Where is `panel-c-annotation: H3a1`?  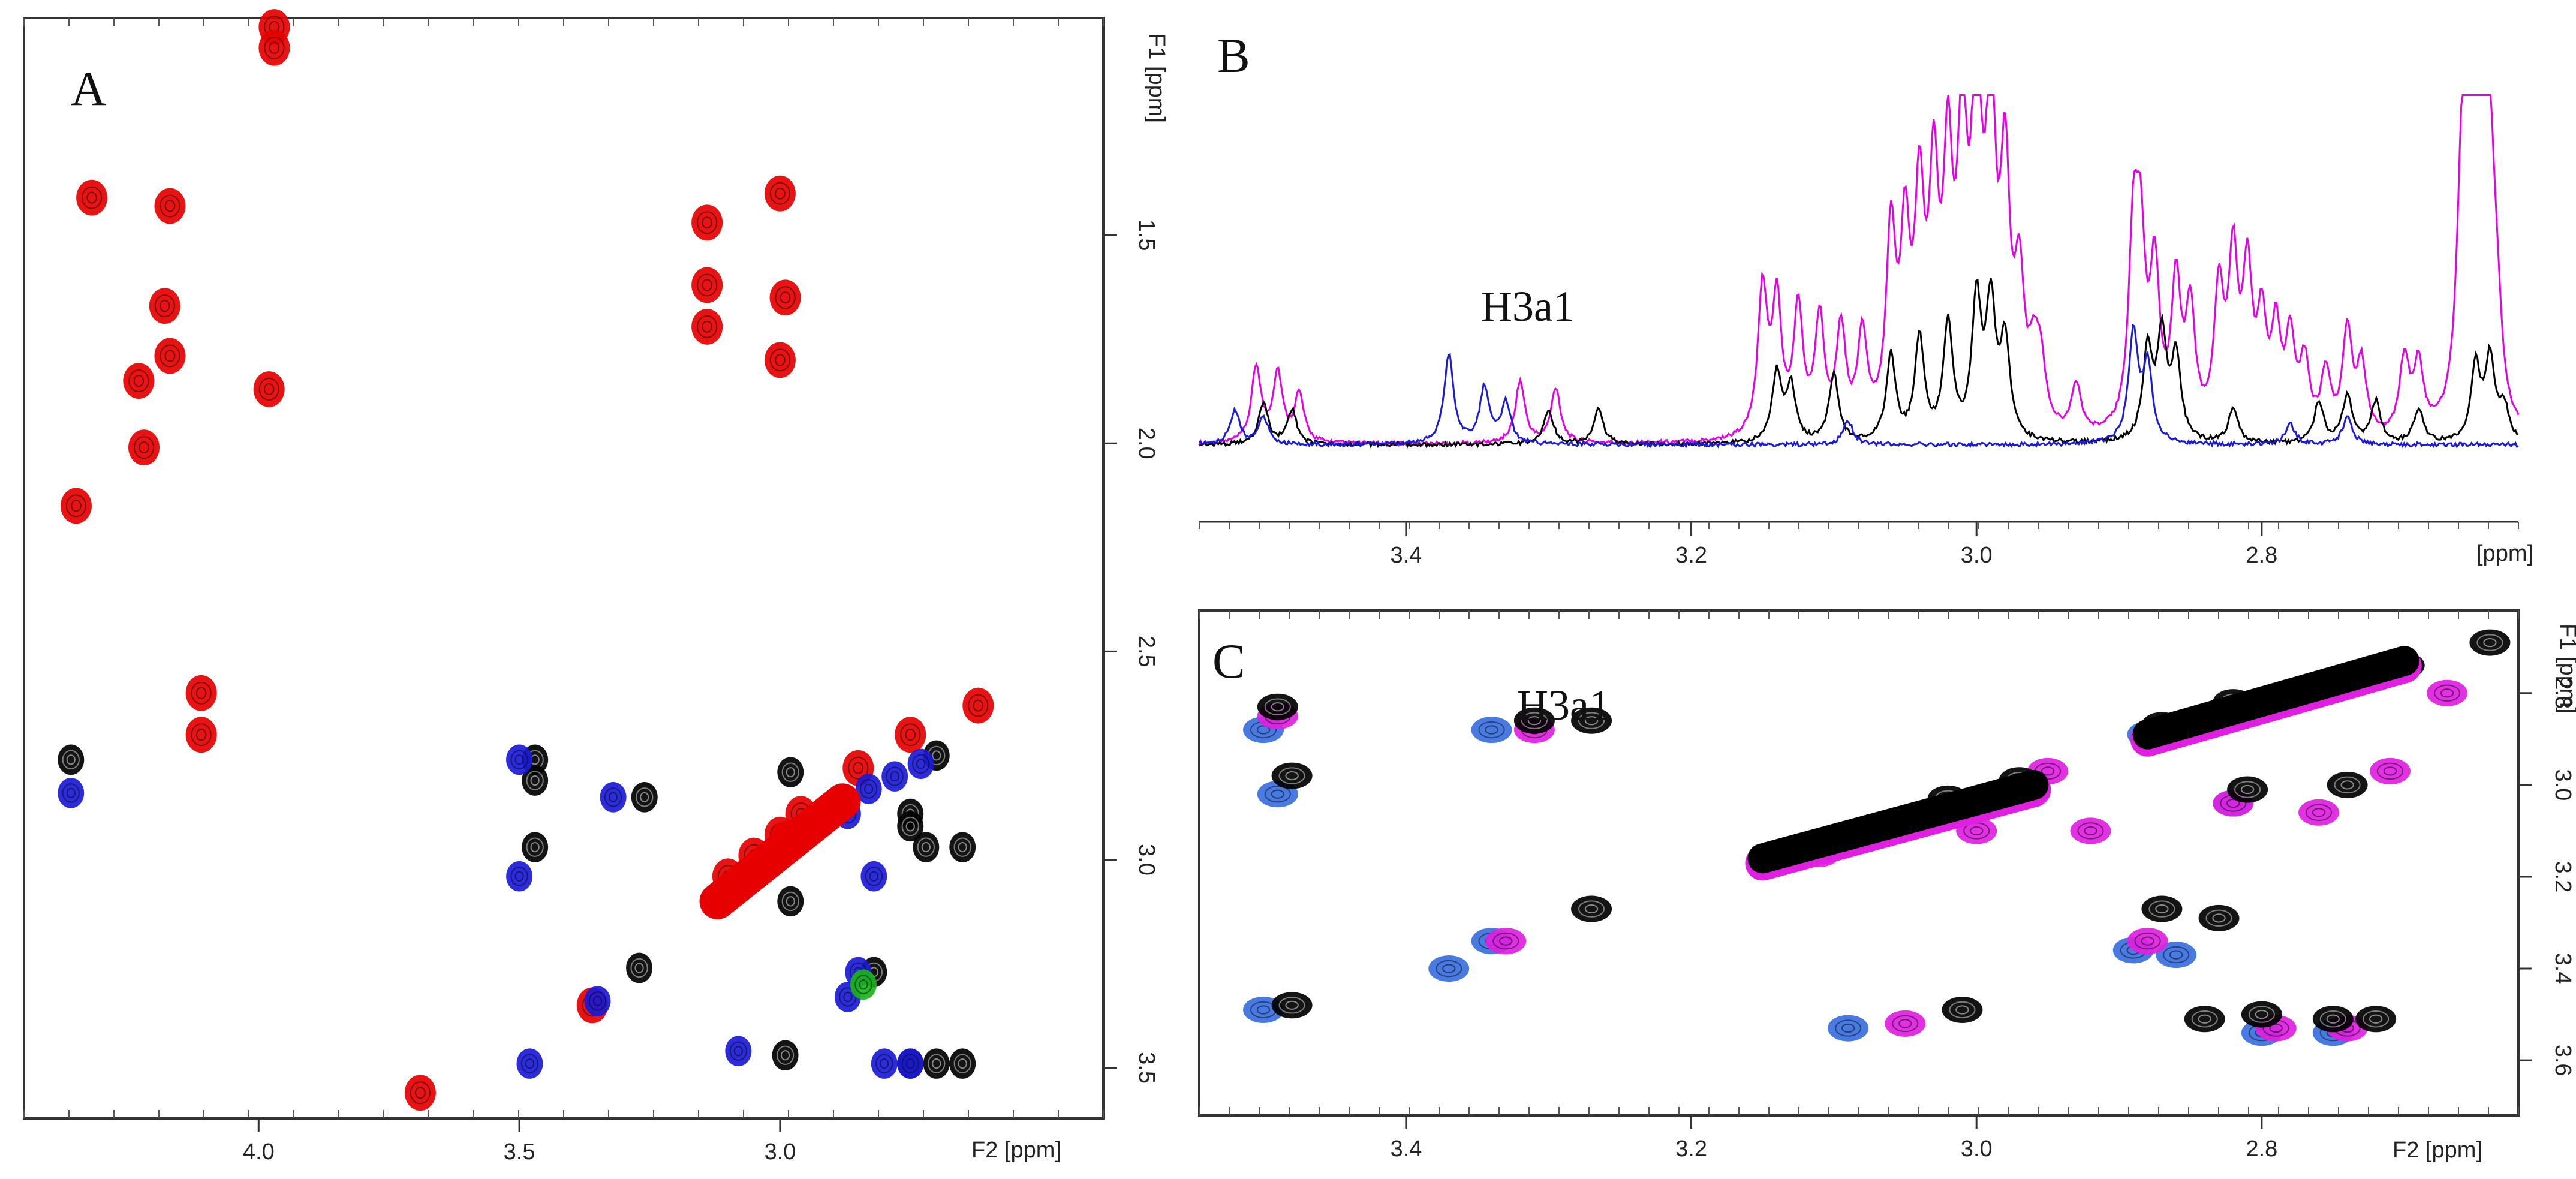 panel-c-annotation: H3a1 is located at coordinates (1564, 705).